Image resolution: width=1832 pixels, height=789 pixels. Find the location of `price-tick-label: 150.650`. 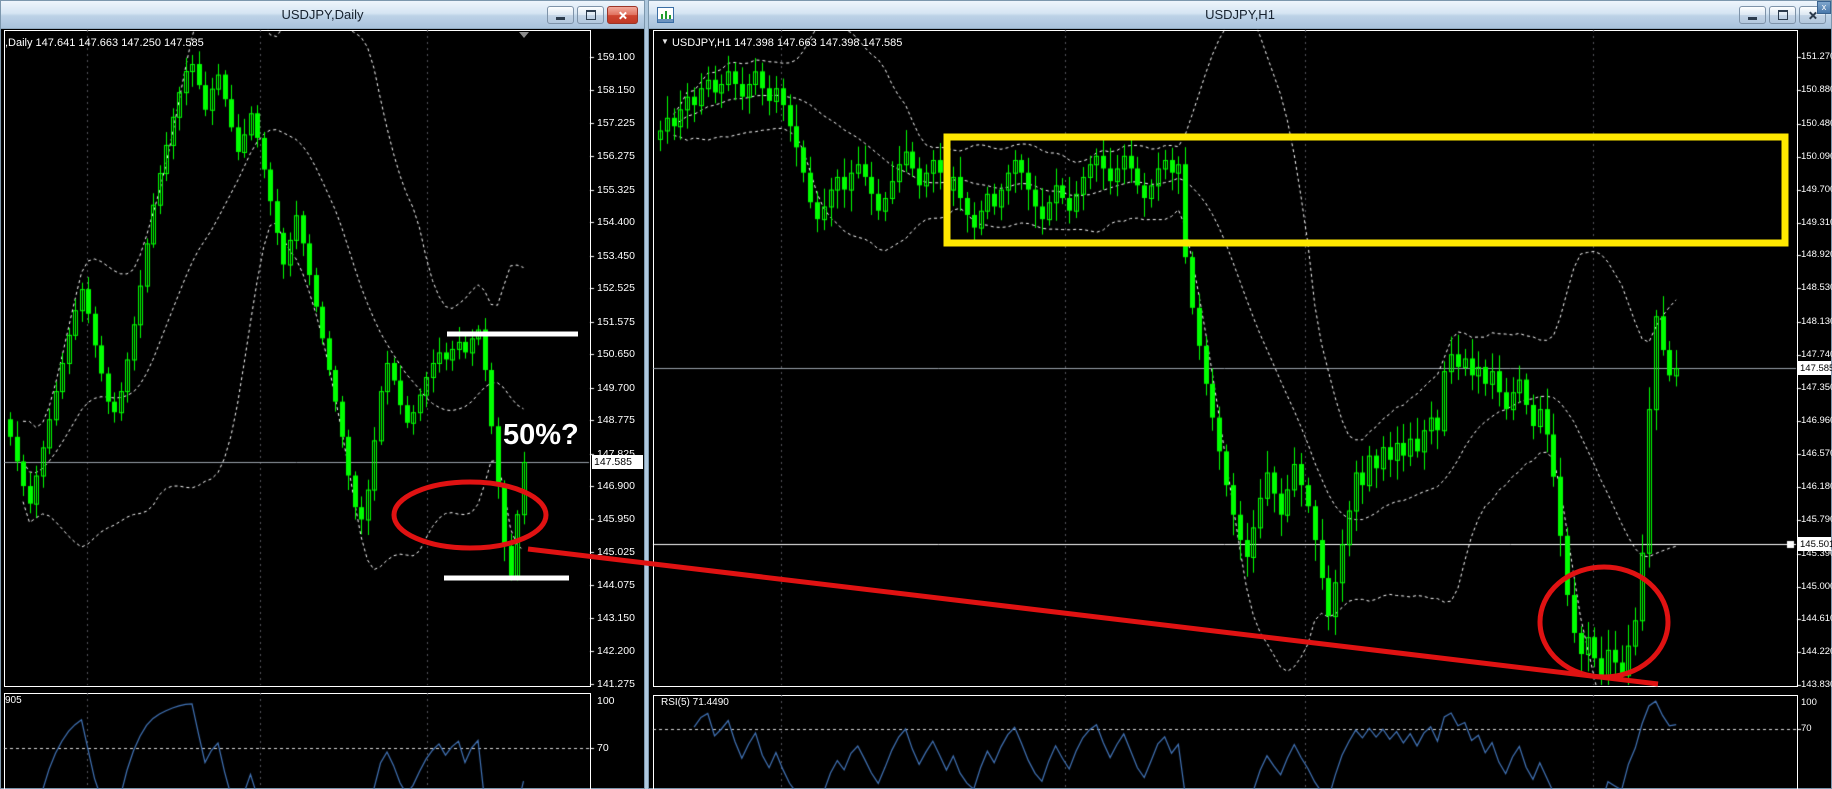

price-tick-label: 150.650 is located at coordinates (616, 354).